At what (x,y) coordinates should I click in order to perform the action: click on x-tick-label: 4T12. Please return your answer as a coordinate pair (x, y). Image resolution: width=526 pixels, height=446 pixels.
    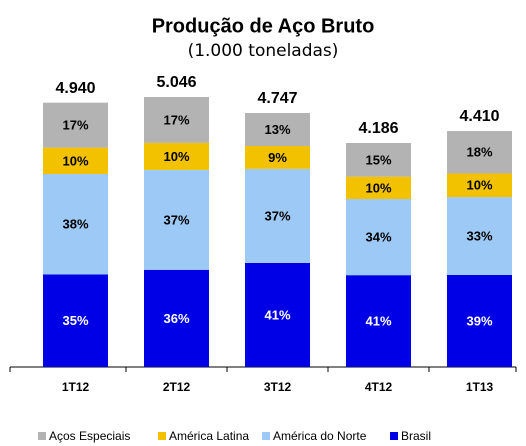
    Looking at the image, I should click on (379, 387).